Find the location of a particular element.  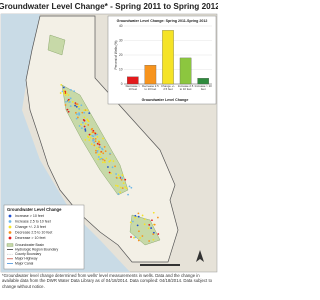

legend-feature: Major Highway is located at coordinates (26, 259).